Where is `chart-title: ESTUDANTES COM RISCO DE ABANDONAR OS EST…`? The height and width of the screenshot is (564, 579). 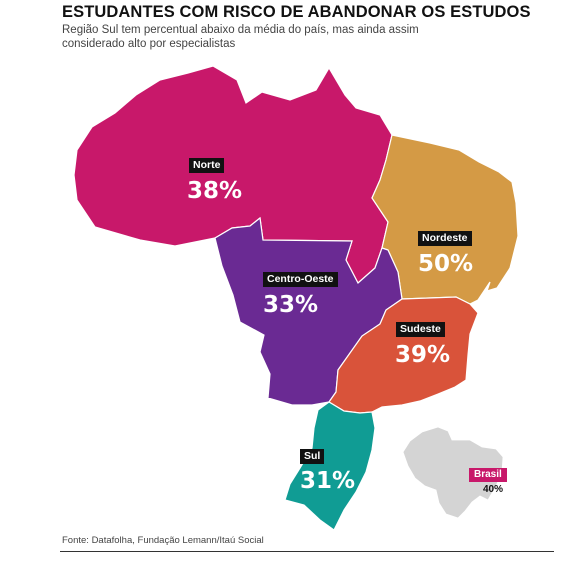 chart-title: ESTUDANTES COM RISCO DE ABANDONAR OS EST… is located at coordinates (296, 12).